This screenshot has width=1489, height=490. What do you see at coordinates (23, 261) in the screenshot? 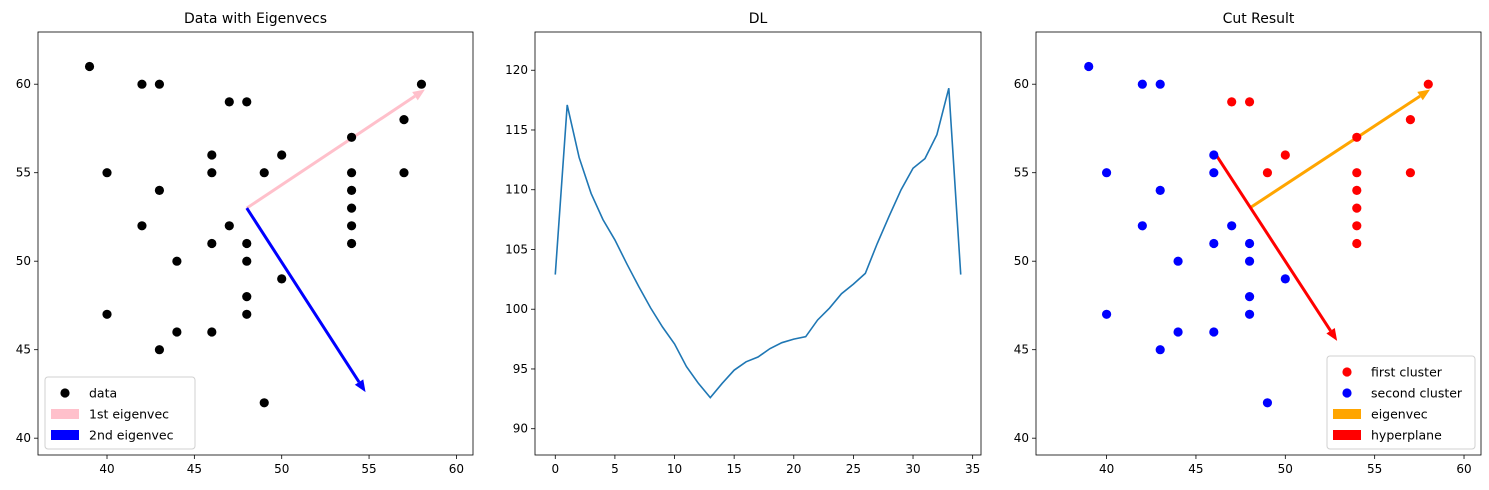
I see `y-tick-label: 50` at bounding box center [23, 261].